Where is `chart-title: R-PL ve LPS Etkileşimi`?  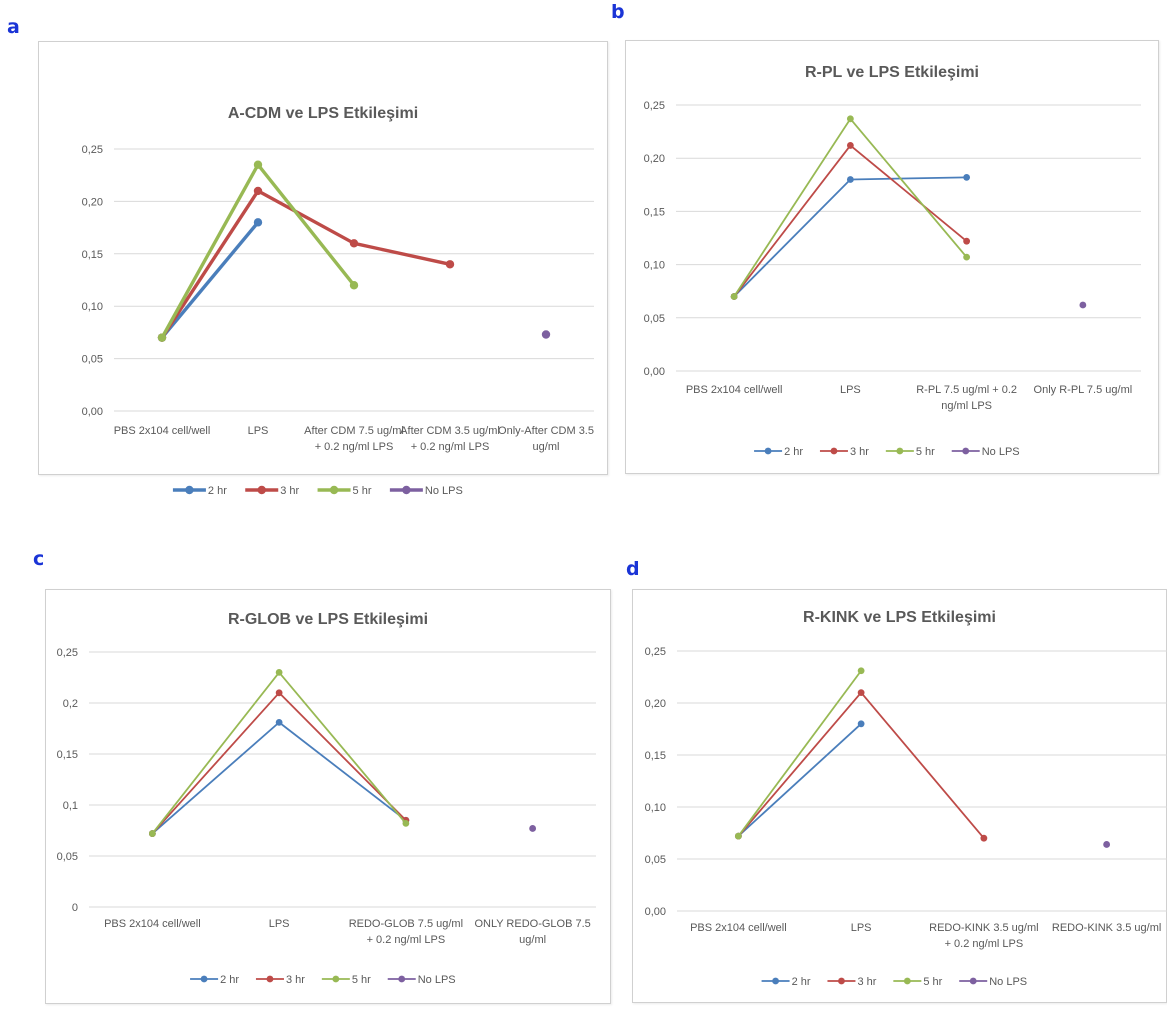 chart-title: R-PL ve LPS Etkileşimi is located at coordinates (892, 72).